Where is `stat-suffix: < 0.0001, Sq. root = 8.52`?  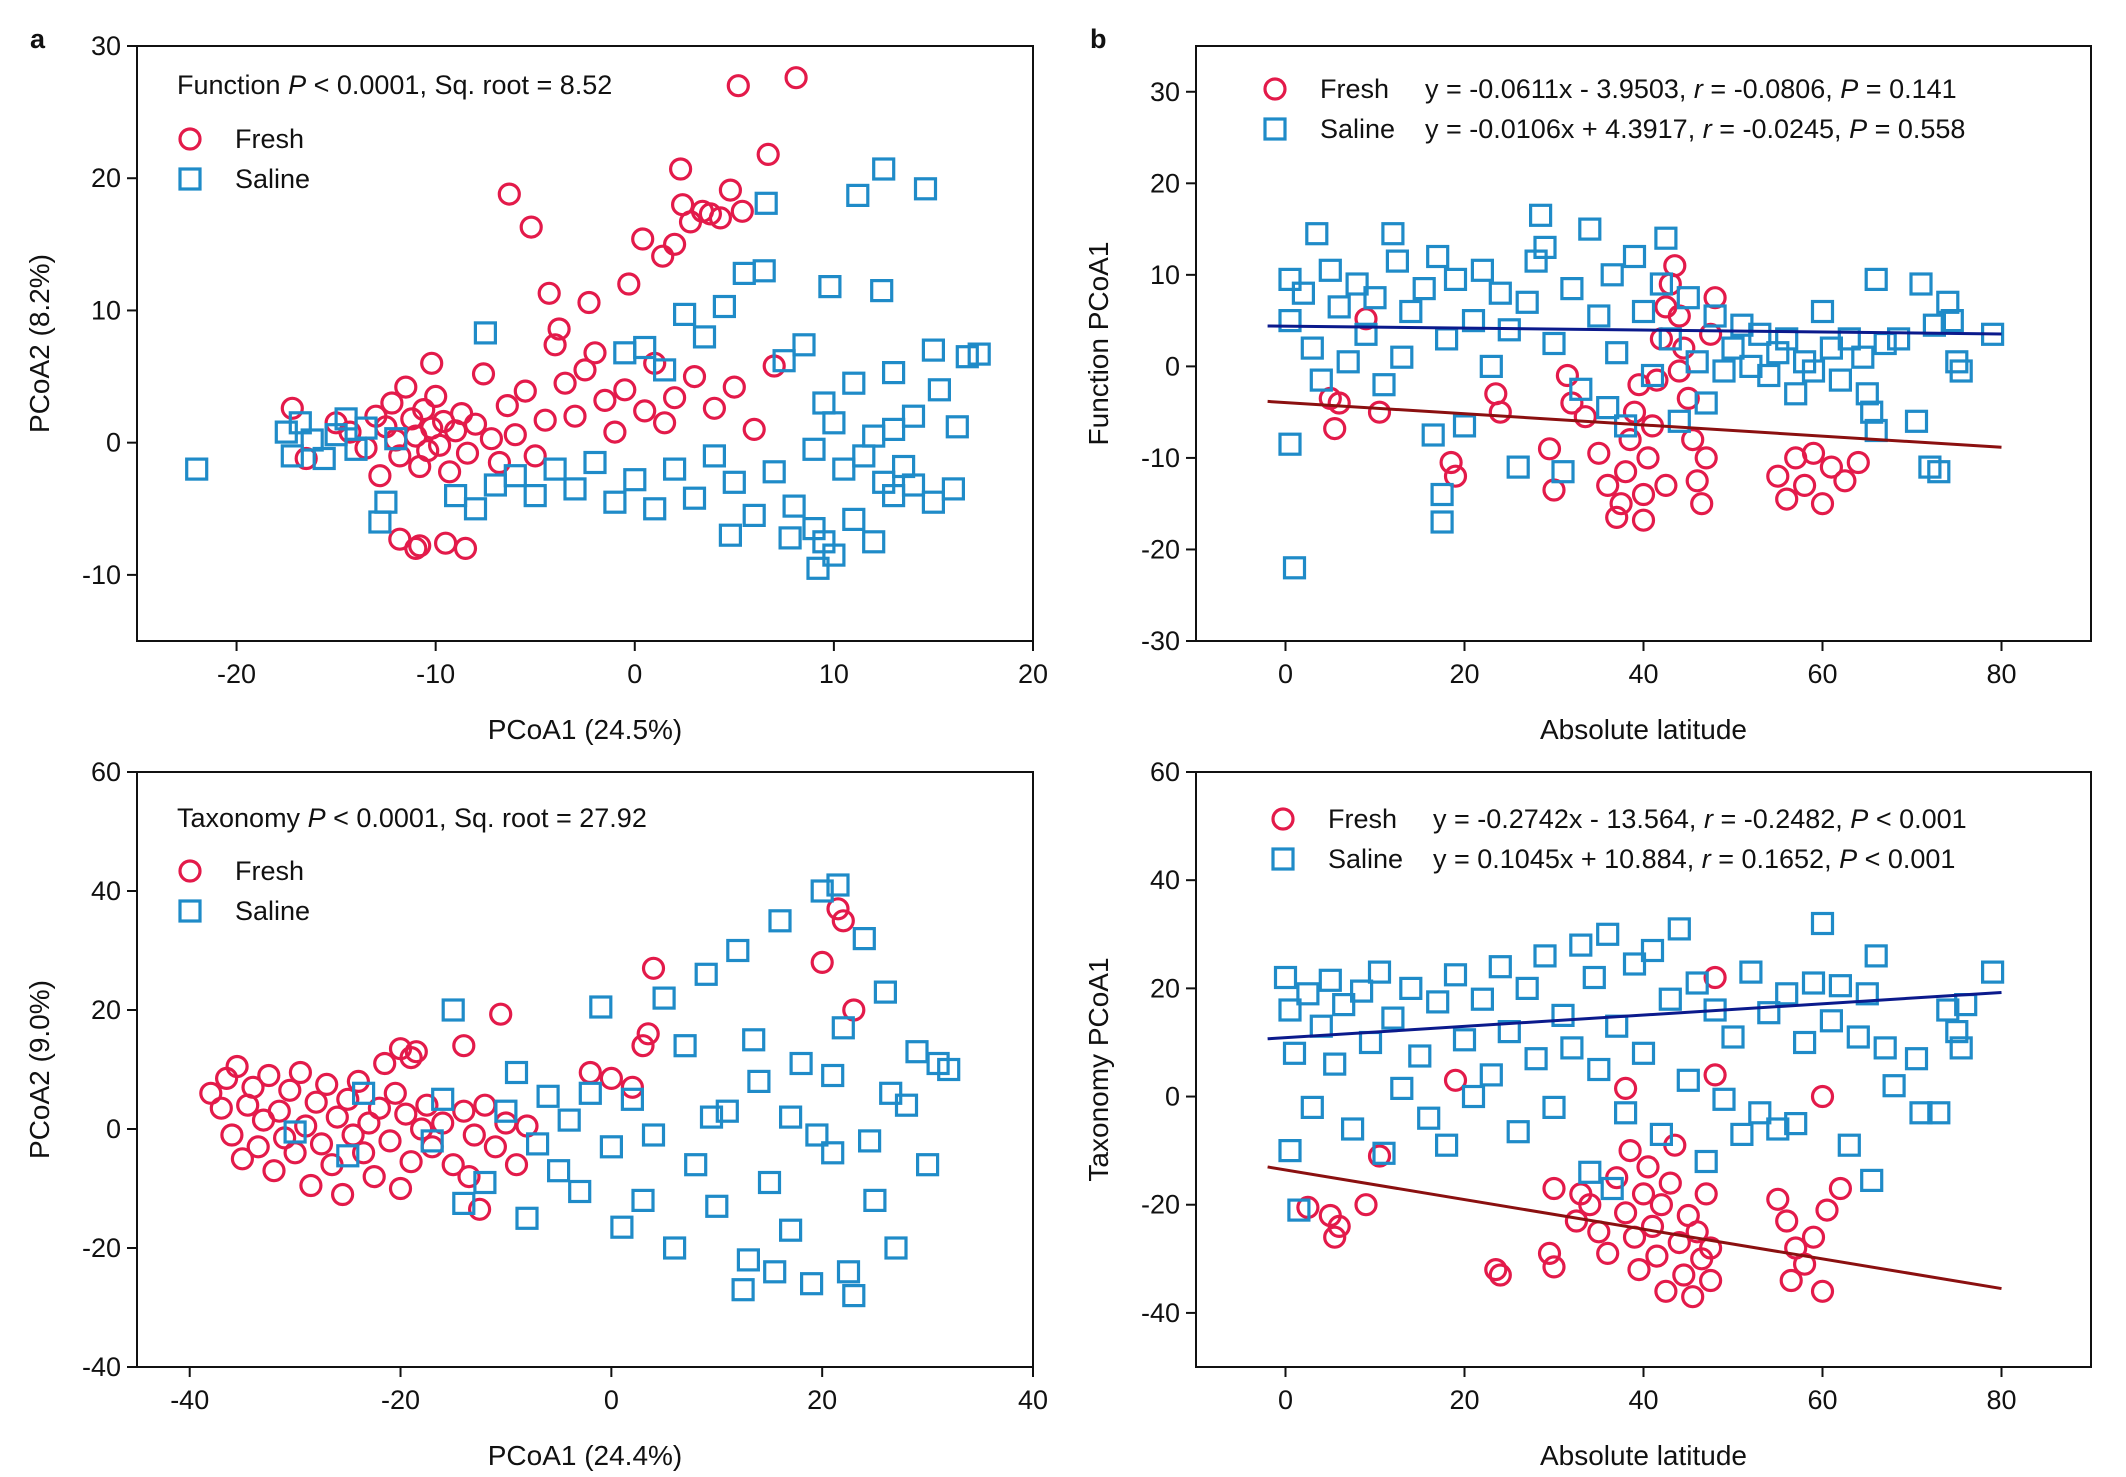
stat-suffix: < 0.0001, Sq. root = 8.52 is located at coordinates (463, 85).